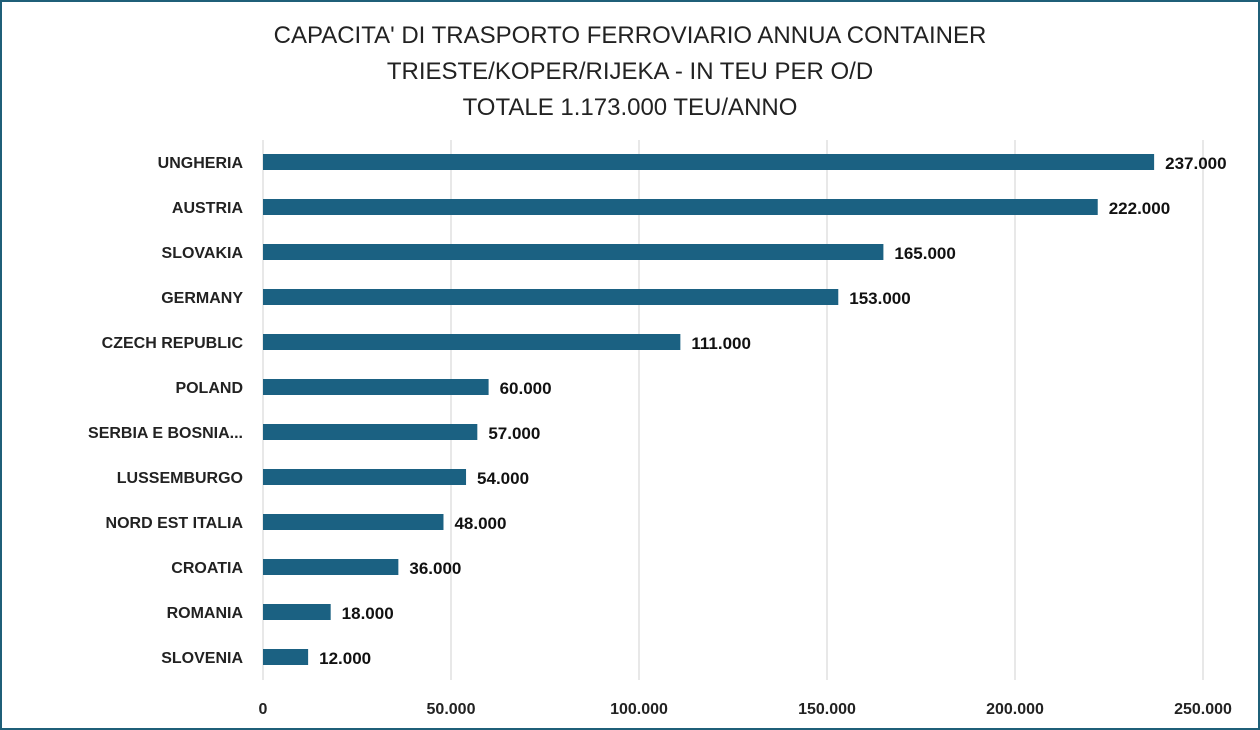 The image size is (1260, 730). Describe the element at coordinates (879, 298) in the screenshot. I see `data-label: 153.000` at that location.